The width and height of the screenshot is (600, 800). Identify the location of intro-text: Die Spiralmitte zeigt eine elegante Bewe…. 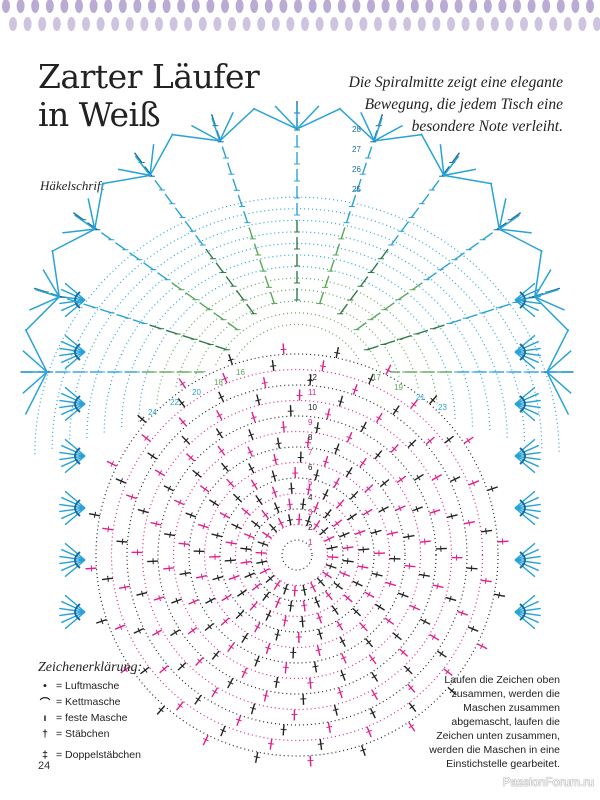
(423, 105).